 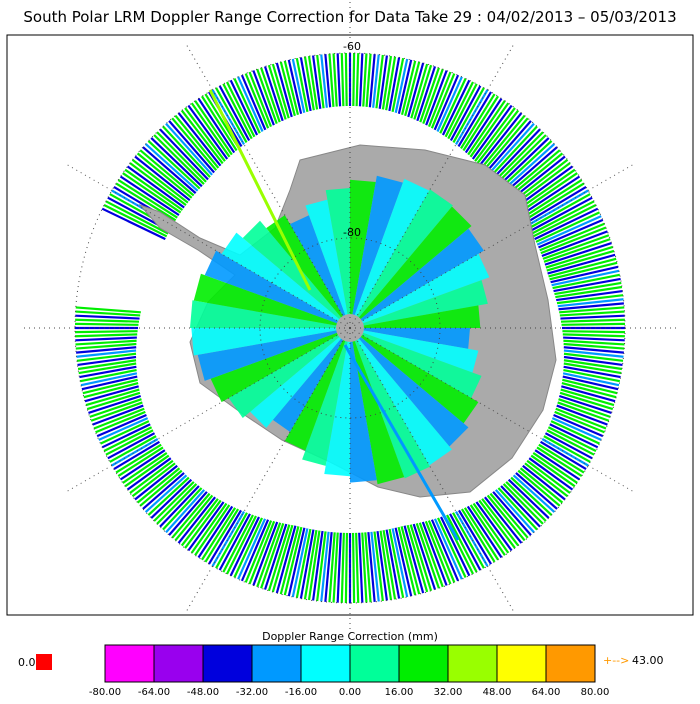 What do you see at coordinates (105, 692) in the screenshot?
I see `tick-label: -80.00` at bounding box center [105, 692].